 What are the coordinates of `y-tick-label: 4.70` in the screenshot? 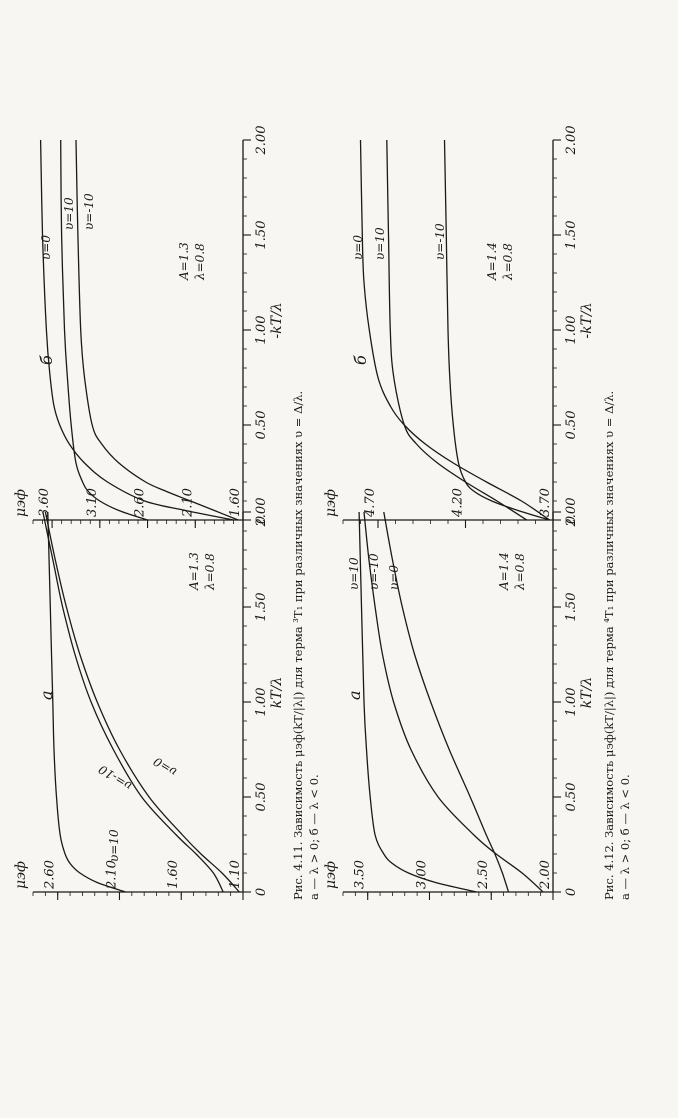 It's located at (370, 503).